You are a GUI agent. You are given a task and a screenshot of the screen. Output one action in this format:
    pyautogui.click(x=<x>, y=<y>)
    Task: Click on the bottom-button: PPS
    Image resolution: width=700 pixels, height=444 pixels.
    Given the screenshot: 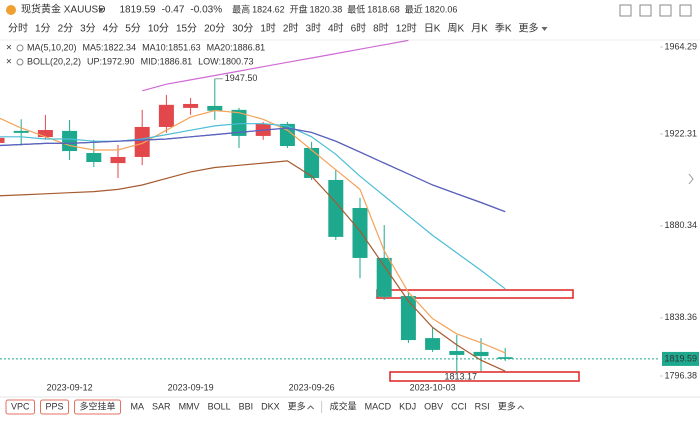 What is the action you would take?
    pyautogui.click(x=55, y=407)
    